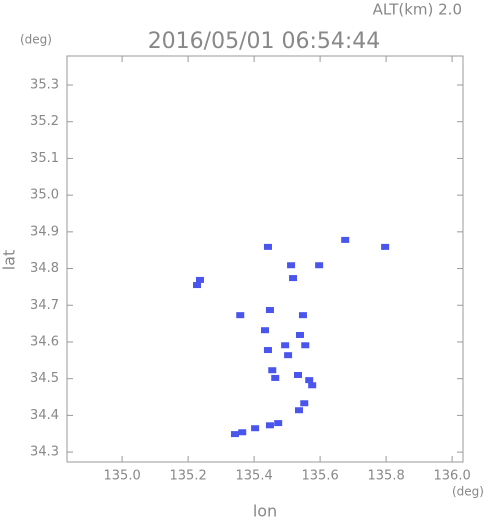 This screenshot has height=521, width=491. I want to click on chart-subtitle: ALT(km) 2.0, so click(417, 10).